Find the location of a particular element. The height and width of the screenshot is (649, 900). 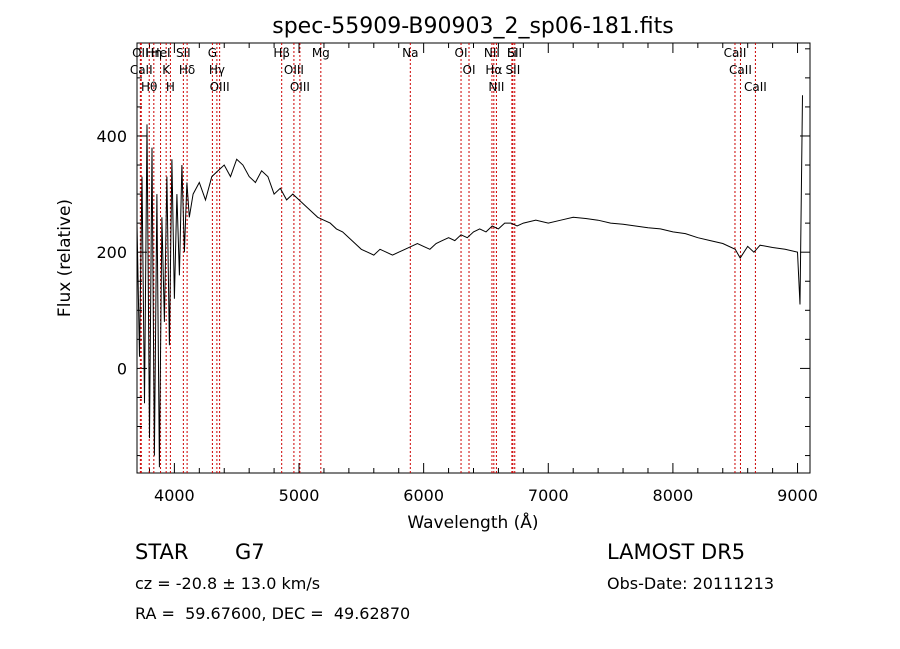

x-tick-label: 5000 is located at coordinates (299, 495).